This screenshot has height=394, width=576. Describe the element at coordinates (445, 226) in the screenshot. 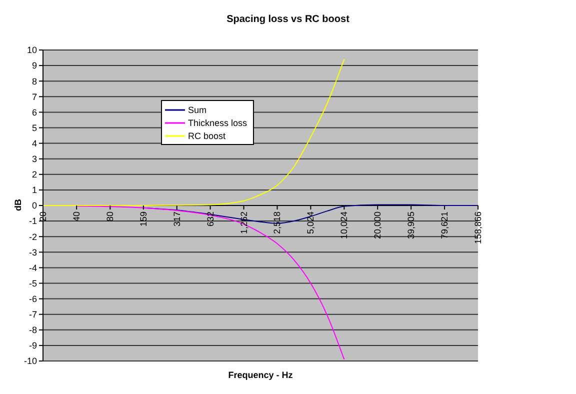

I see `x-tick-label: 79,621` at that location.